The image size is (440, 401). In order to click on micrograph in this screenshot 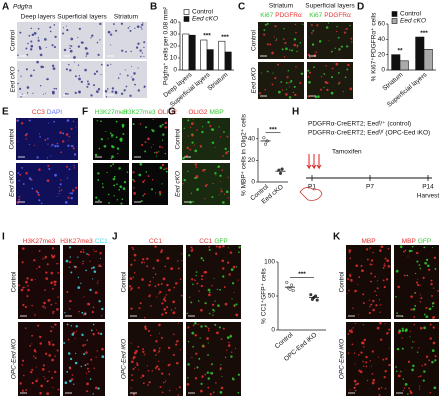, I will do `click(206, 184)`.